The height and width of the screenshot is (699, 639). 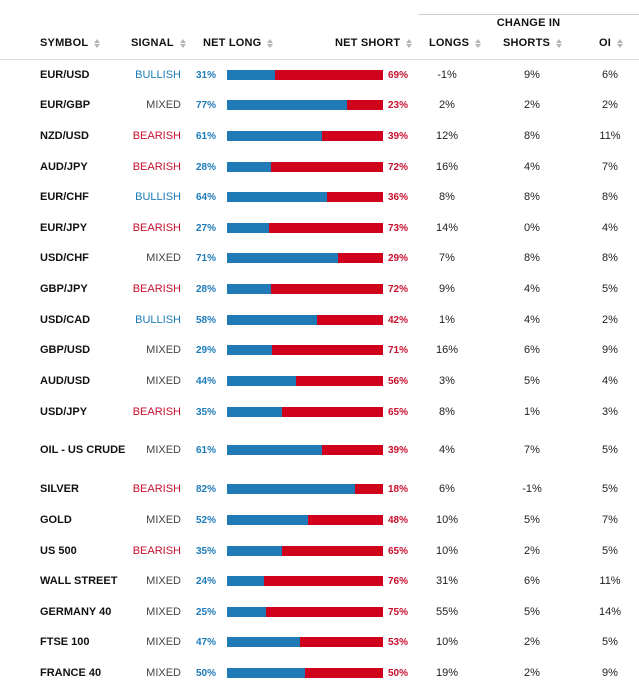 What do you see at coordinates (56, 520) in the screenshot?
I see `symbol-cell: GOLD` at bounding box center [56, 520].